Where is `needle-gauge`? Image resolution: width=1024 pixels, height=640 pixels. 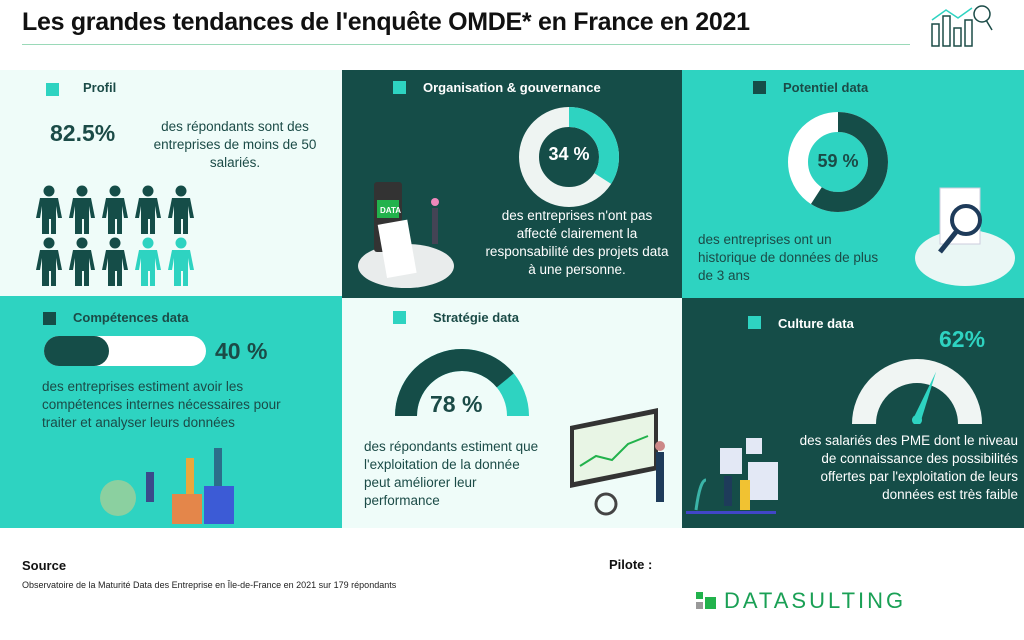 needle-gauge is located at coordinates (917, 391).